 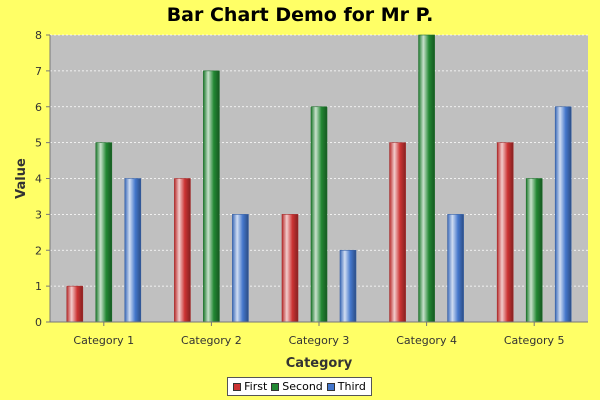 What do you see at coordinates (103, 340) in the screenshot?
I see `x-tick-label: Category 1` at bounding box center [103, 340].